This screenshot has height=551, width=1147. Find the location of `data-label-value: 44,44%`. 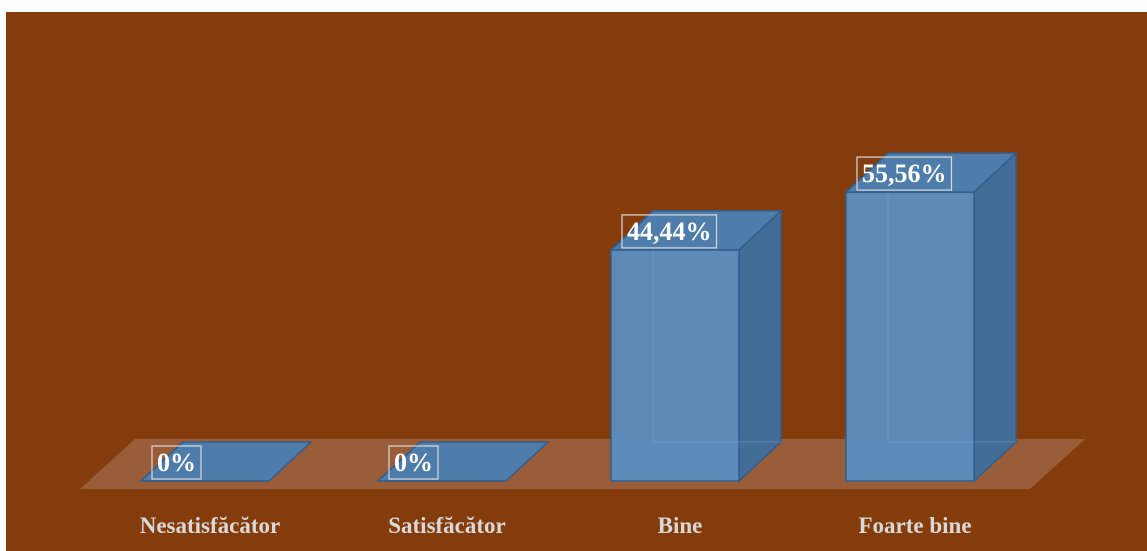

data-label-value: 44,44% is located at coordinates (669, 231).